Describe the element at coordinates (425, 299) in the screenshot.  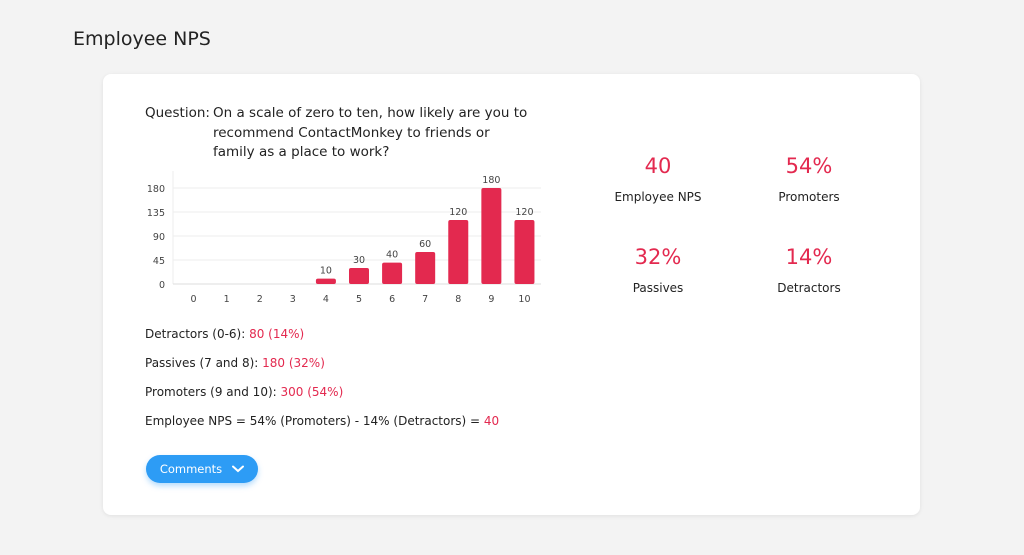
I see `x-tick-label: 7` at that location.